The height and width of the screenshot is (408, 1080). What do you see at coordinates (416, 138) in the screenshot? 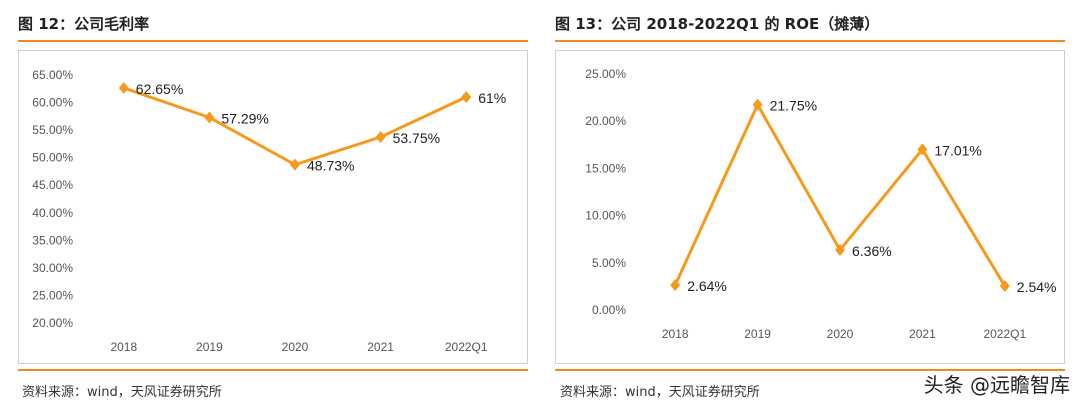
I see `margin-data-label: 53.75%` at bounding box center [416, 138].